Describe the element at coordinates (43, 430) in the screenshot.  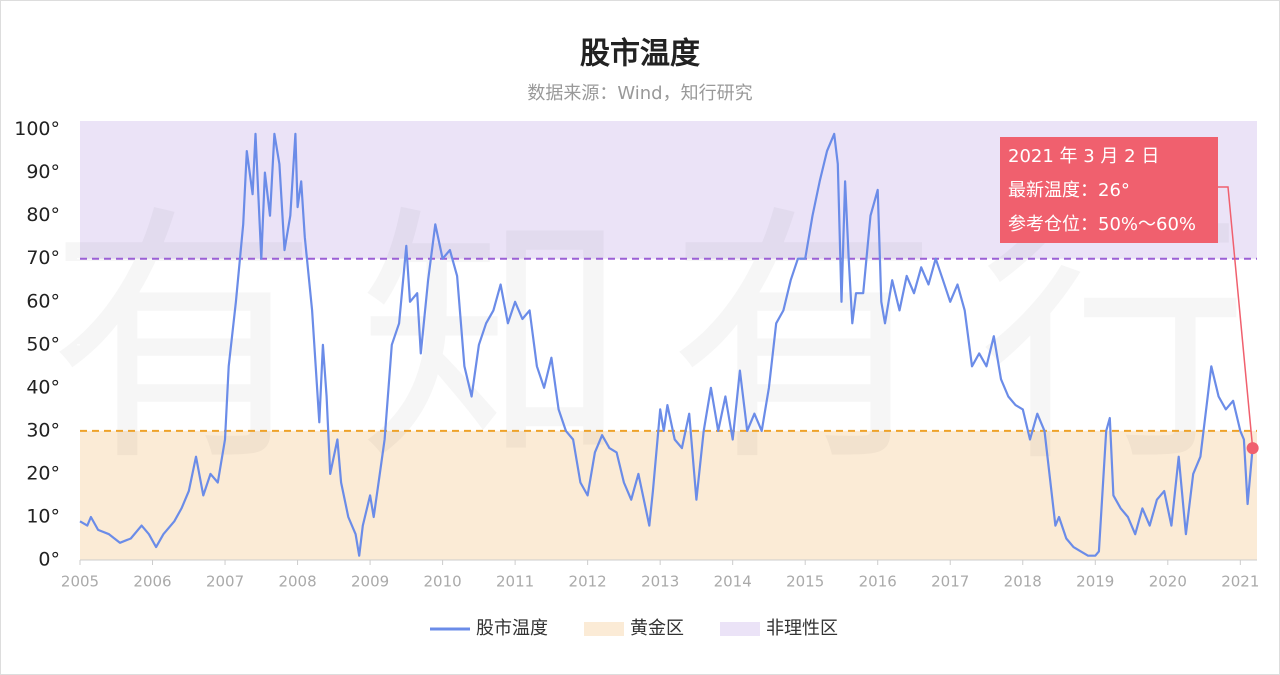
I see `y-tick-label: 30°` at that location.